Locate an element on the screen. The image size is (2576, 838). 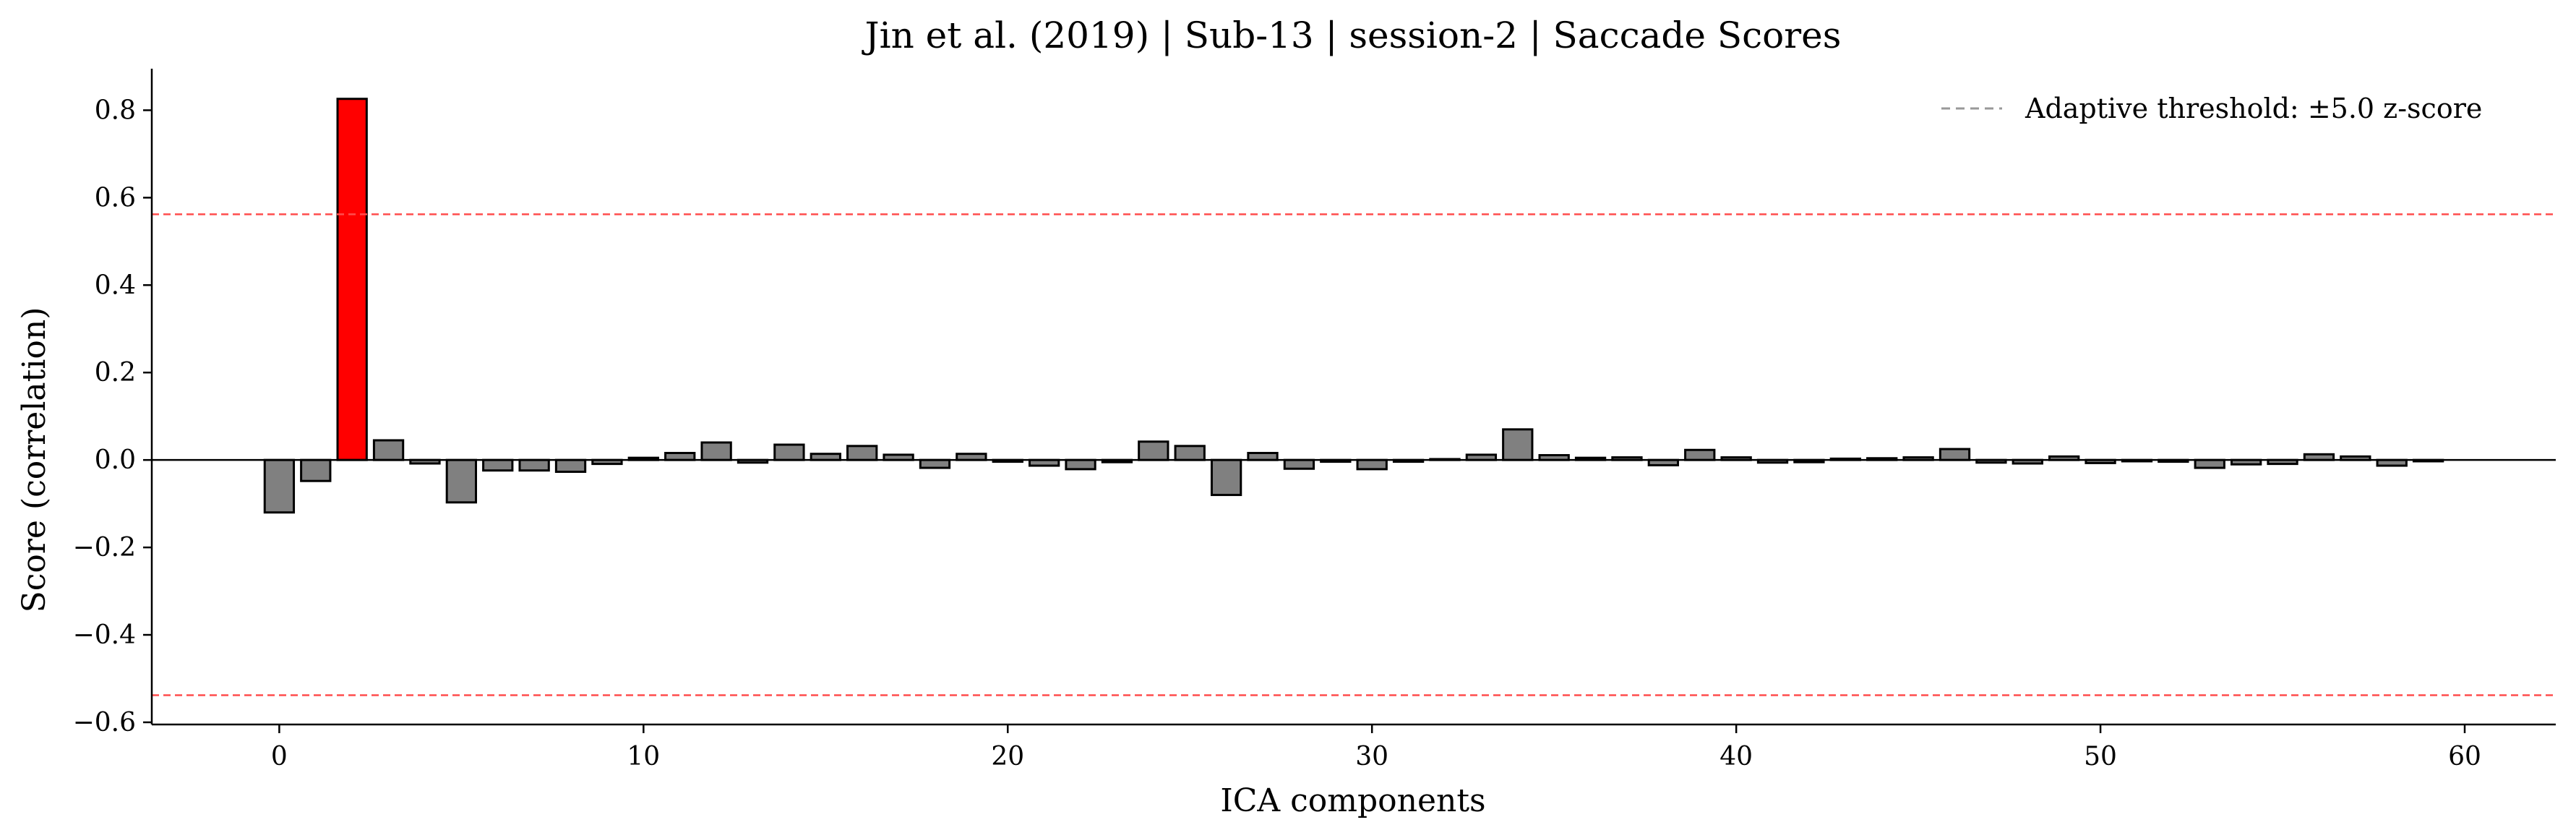
x-axis-ticks: 0 10 20 30 40 50 60 is located at coordinates (1376, 747).